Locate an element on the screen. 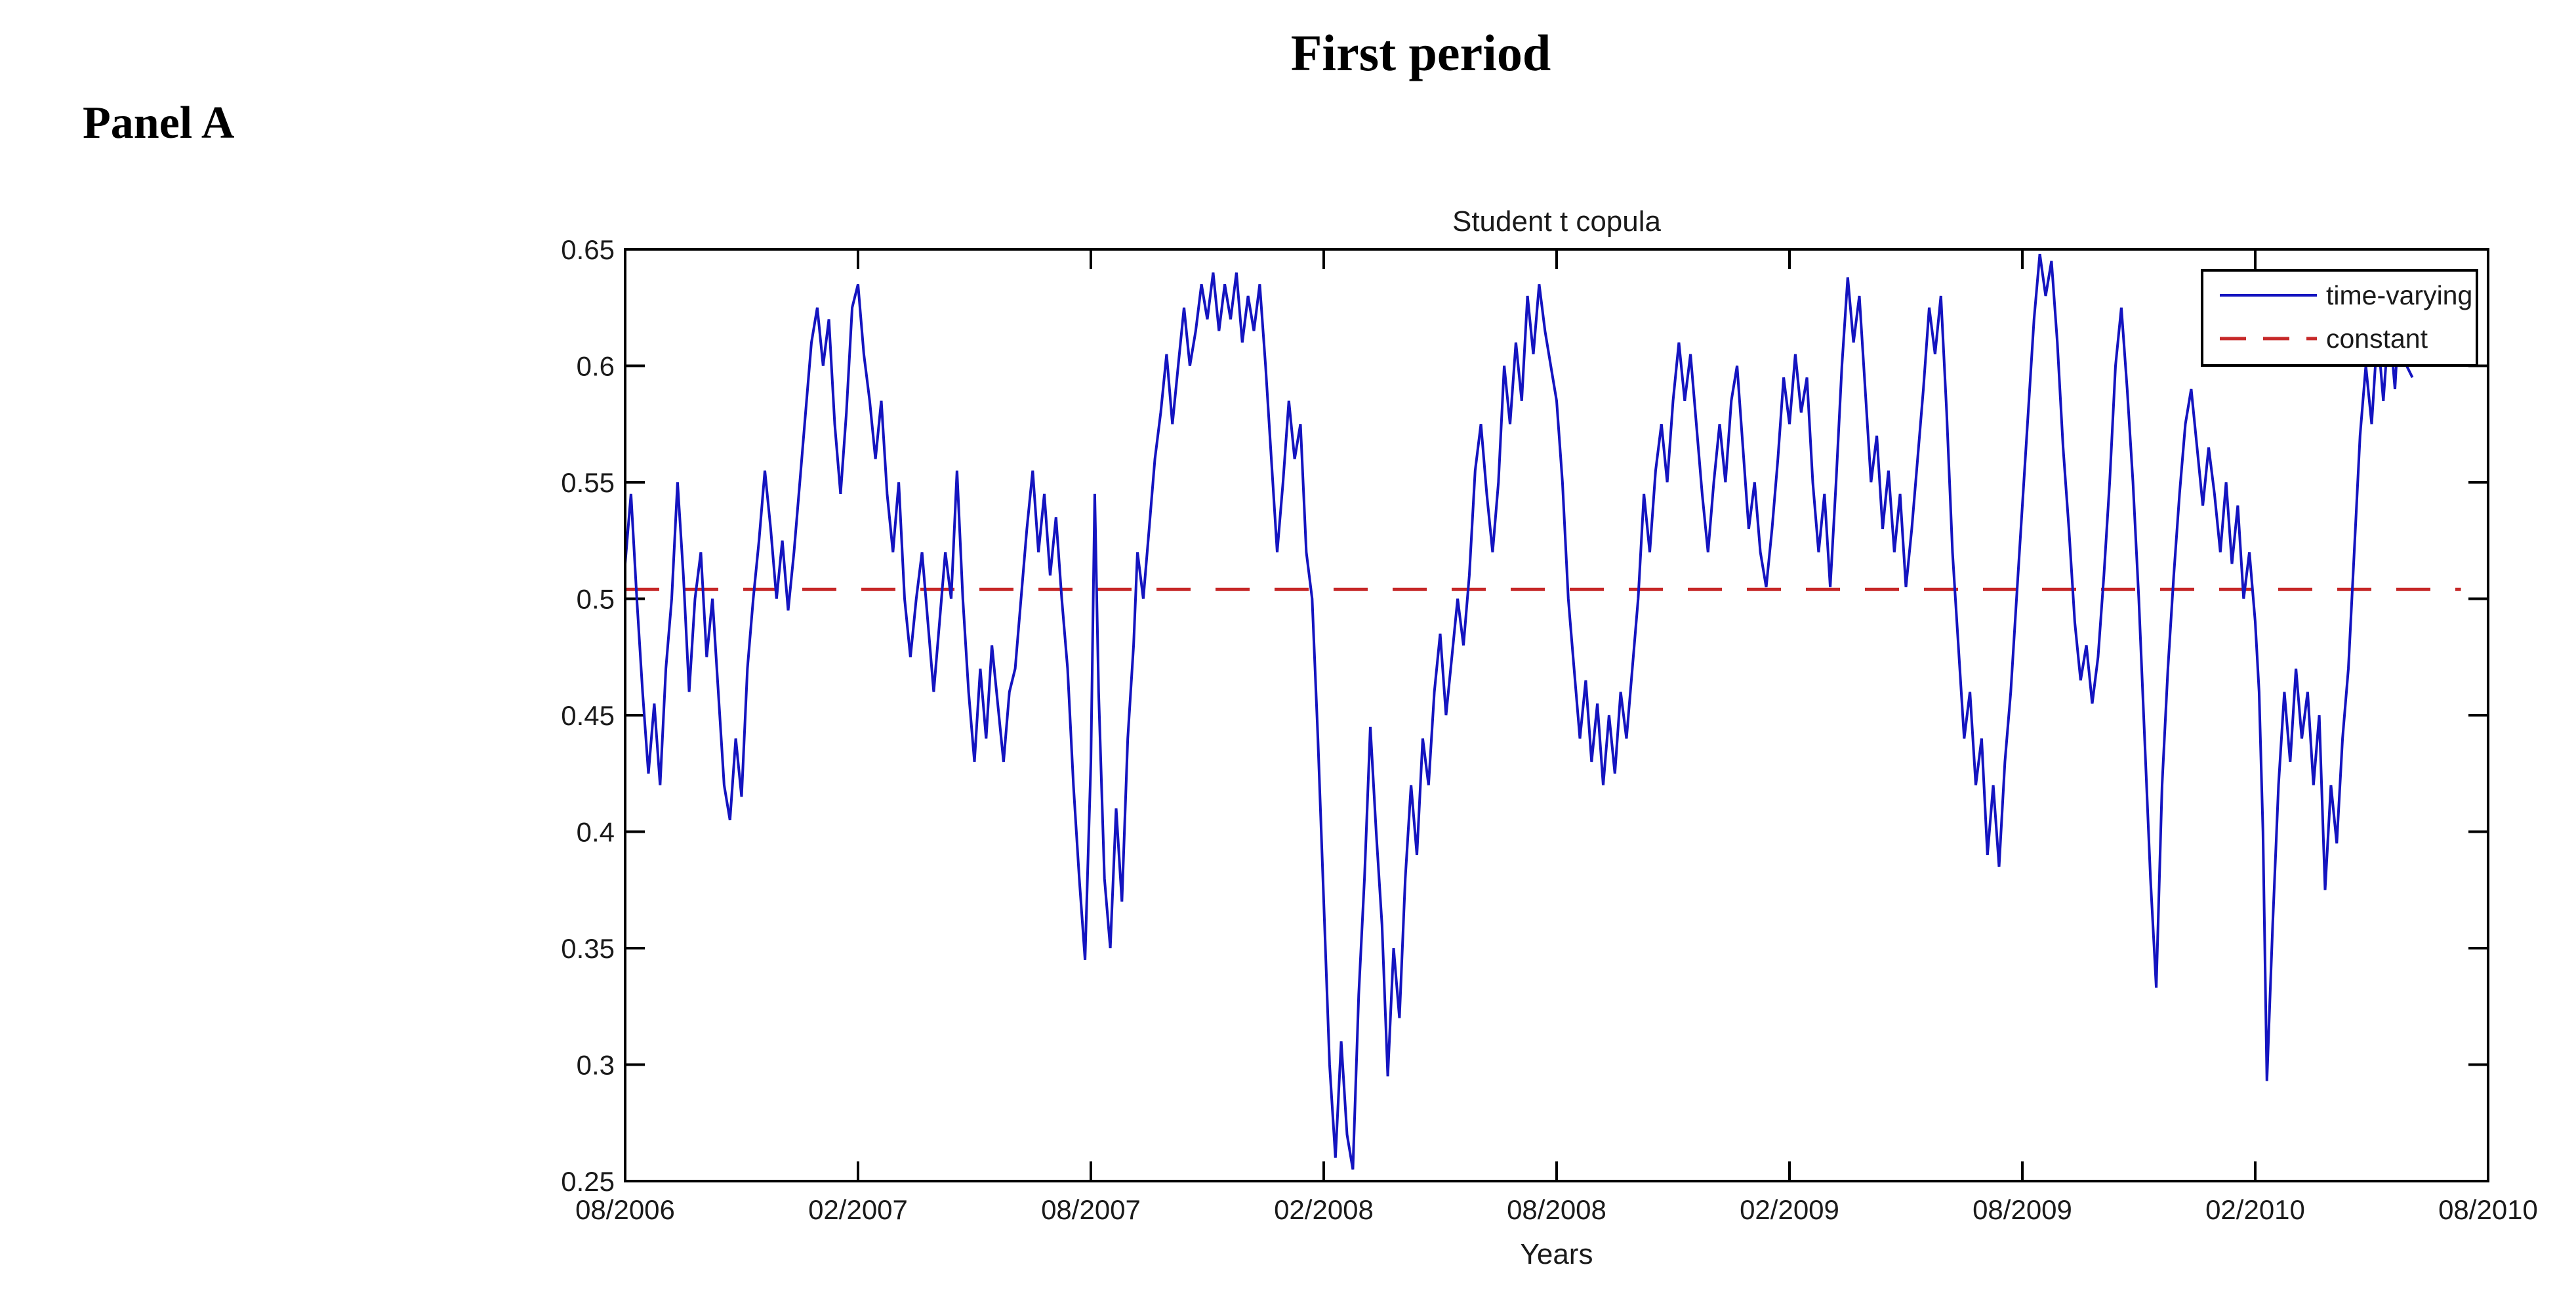  y-tick-label: 0.55 is located at coordinates (588, 483).